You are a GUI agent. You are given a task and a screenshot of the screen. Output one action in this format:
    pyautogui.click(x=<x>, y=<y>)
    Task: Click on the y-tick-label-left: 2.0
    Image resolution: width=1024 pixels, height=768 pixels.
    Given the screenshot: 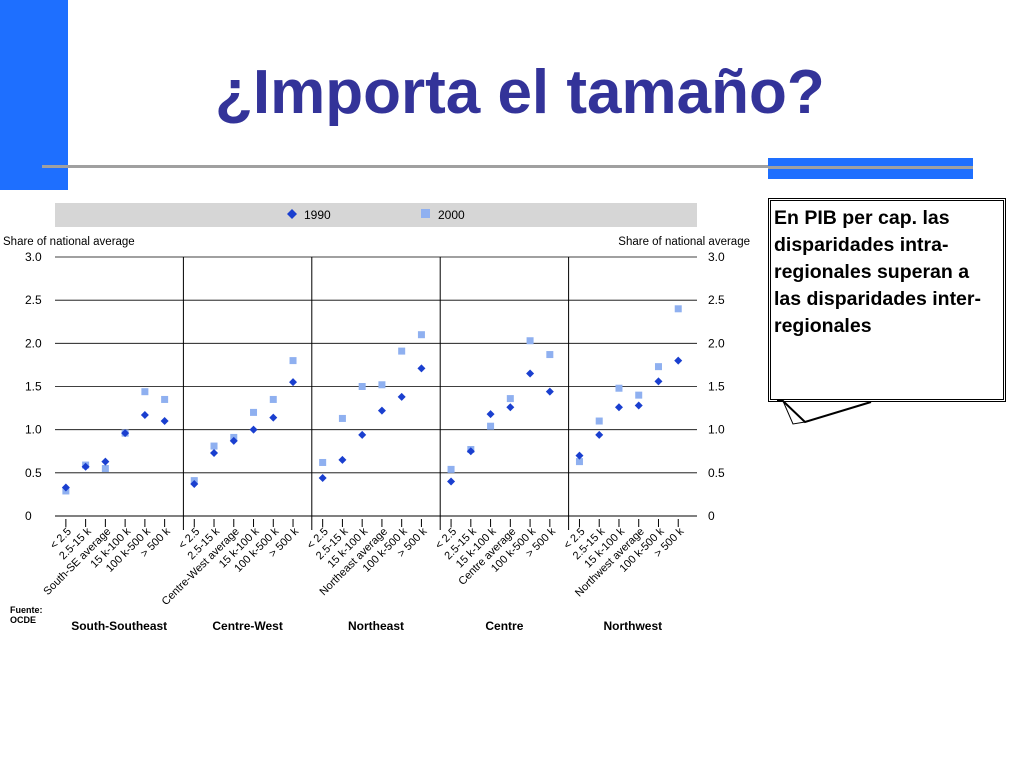 What is the action you would take?
    pyautogui.click(x=33, y=343)
    